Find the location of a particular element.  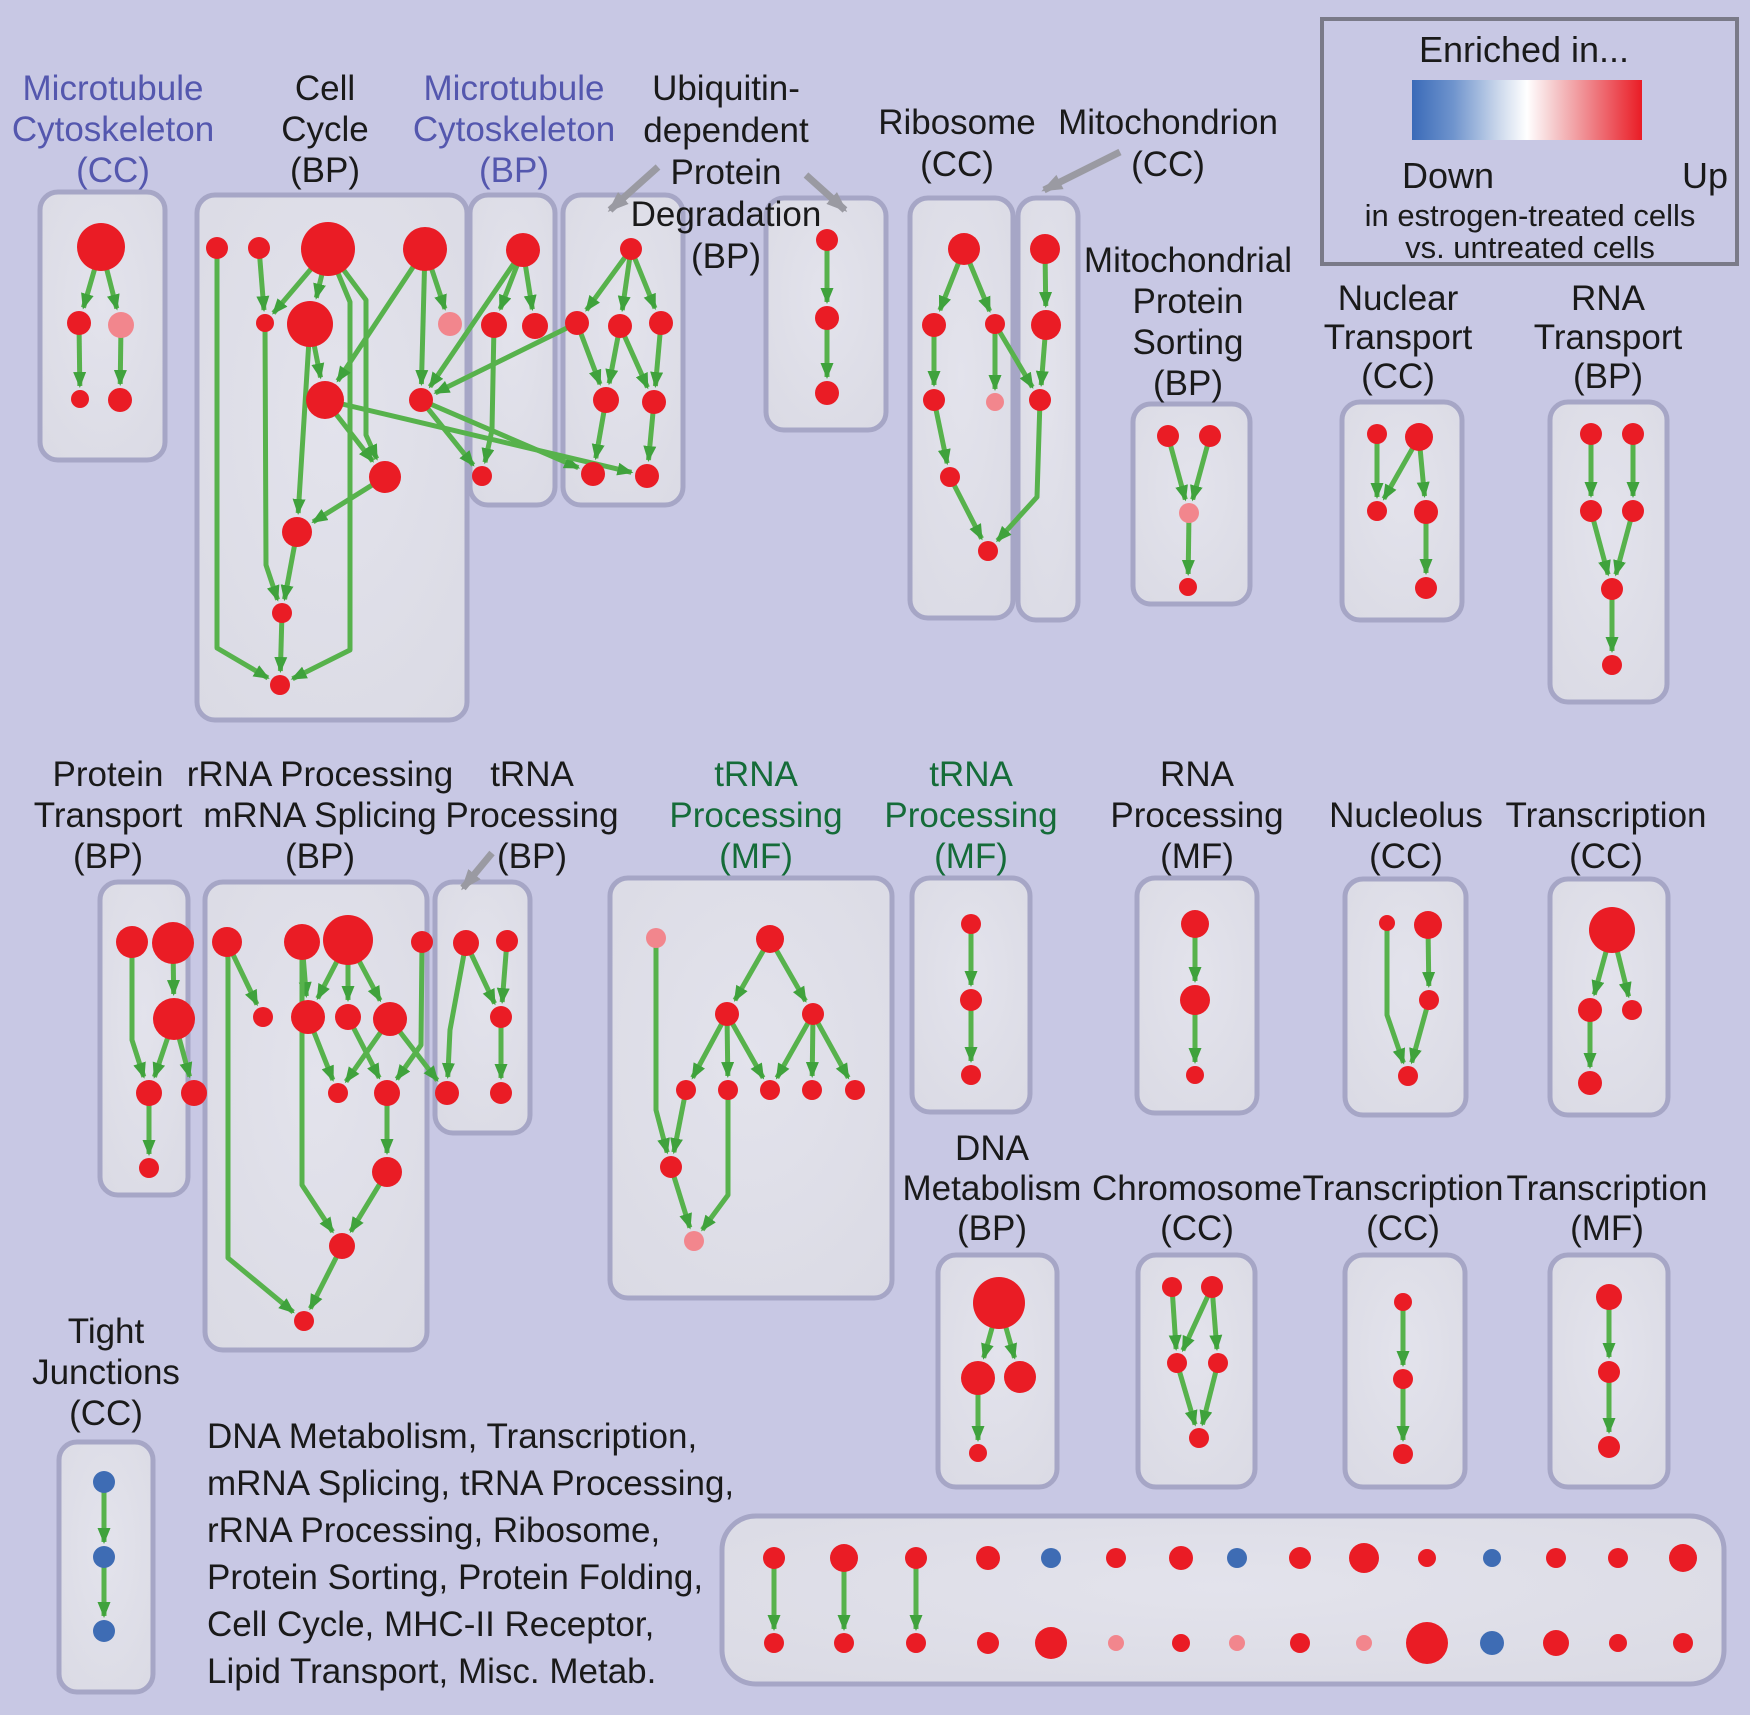

cluster-trna-mf-1-label: tRNA is located at coordinates (756, 774).